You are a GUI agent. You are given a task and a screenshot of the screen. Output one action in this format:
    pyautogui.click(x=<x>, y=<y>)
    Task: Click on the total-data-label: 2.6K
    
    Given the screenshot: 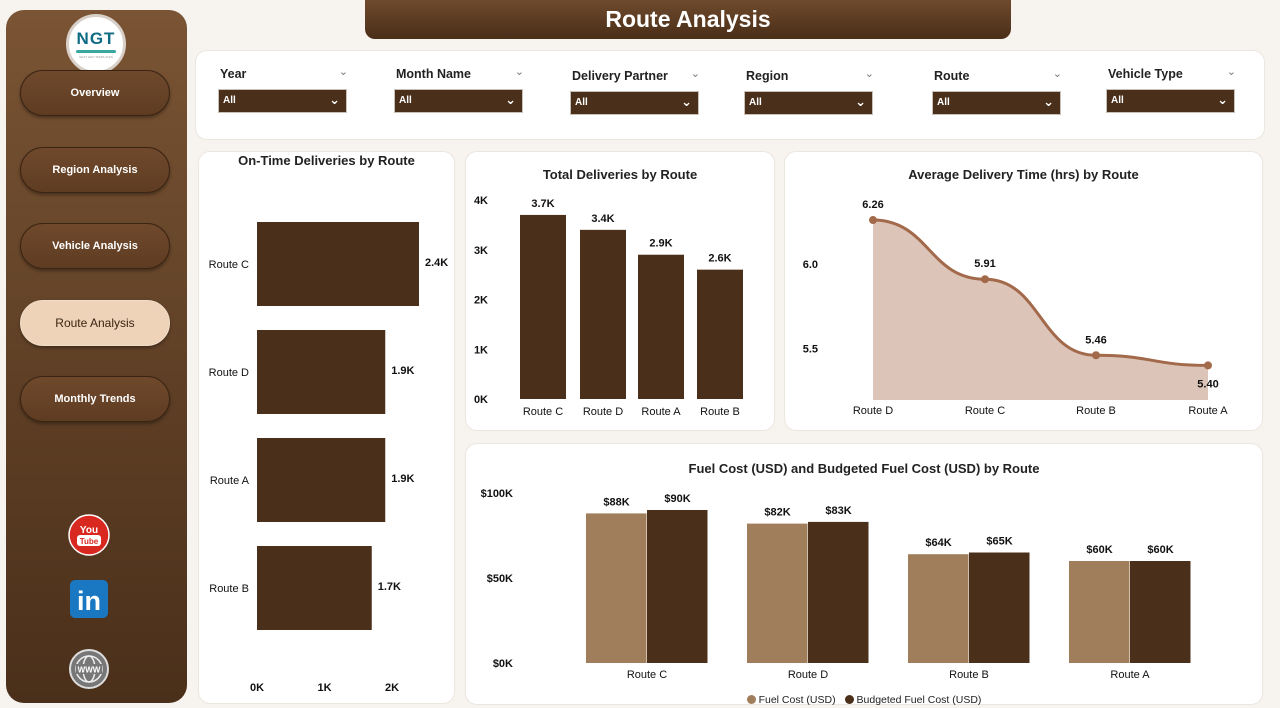 What is the action you would take?
    pyautogui.click(x=719, y=259)
    